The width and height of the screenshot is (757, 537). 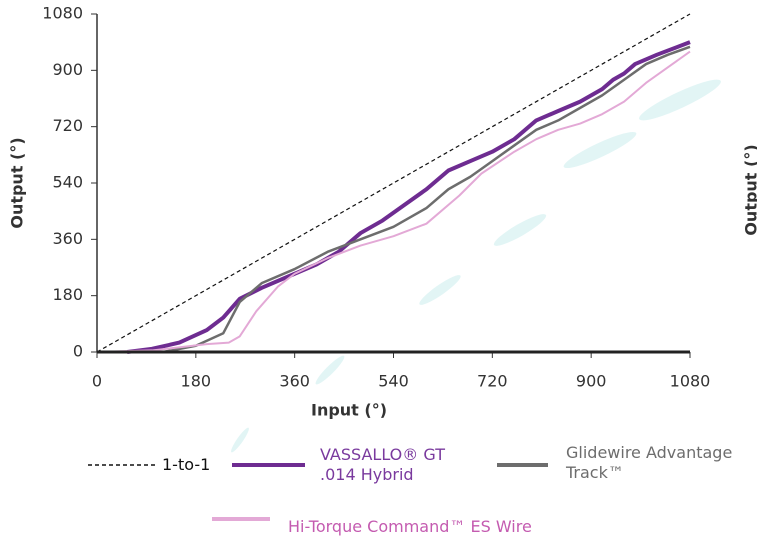 What do you see at coordinates (67, 125) in the screenshot?
I see `y-tick-label: 720` at bounding box center [67, 125].